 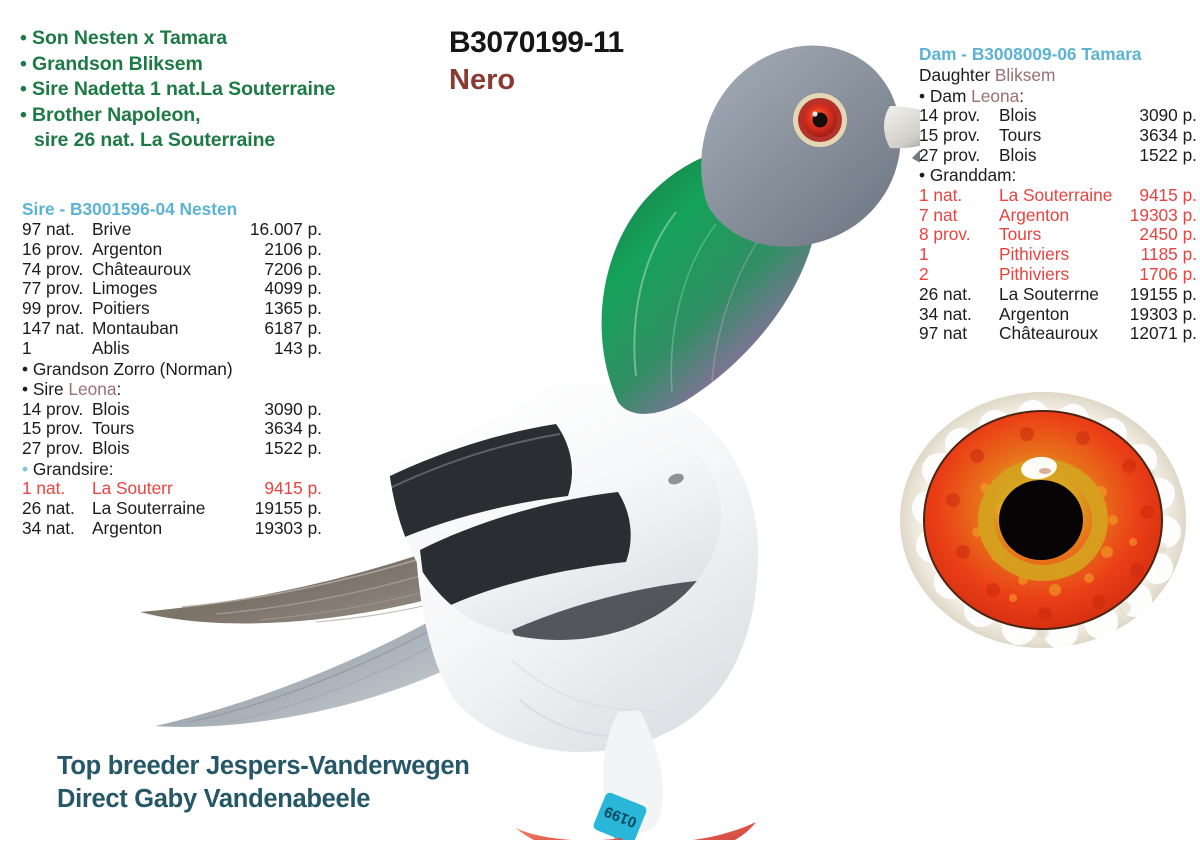 What do you see at coordinates (172, 268) in the screenshot?
I see `table-row: 74 prov. Châteauroux 7206 p.` at bounding box center [172, 268].